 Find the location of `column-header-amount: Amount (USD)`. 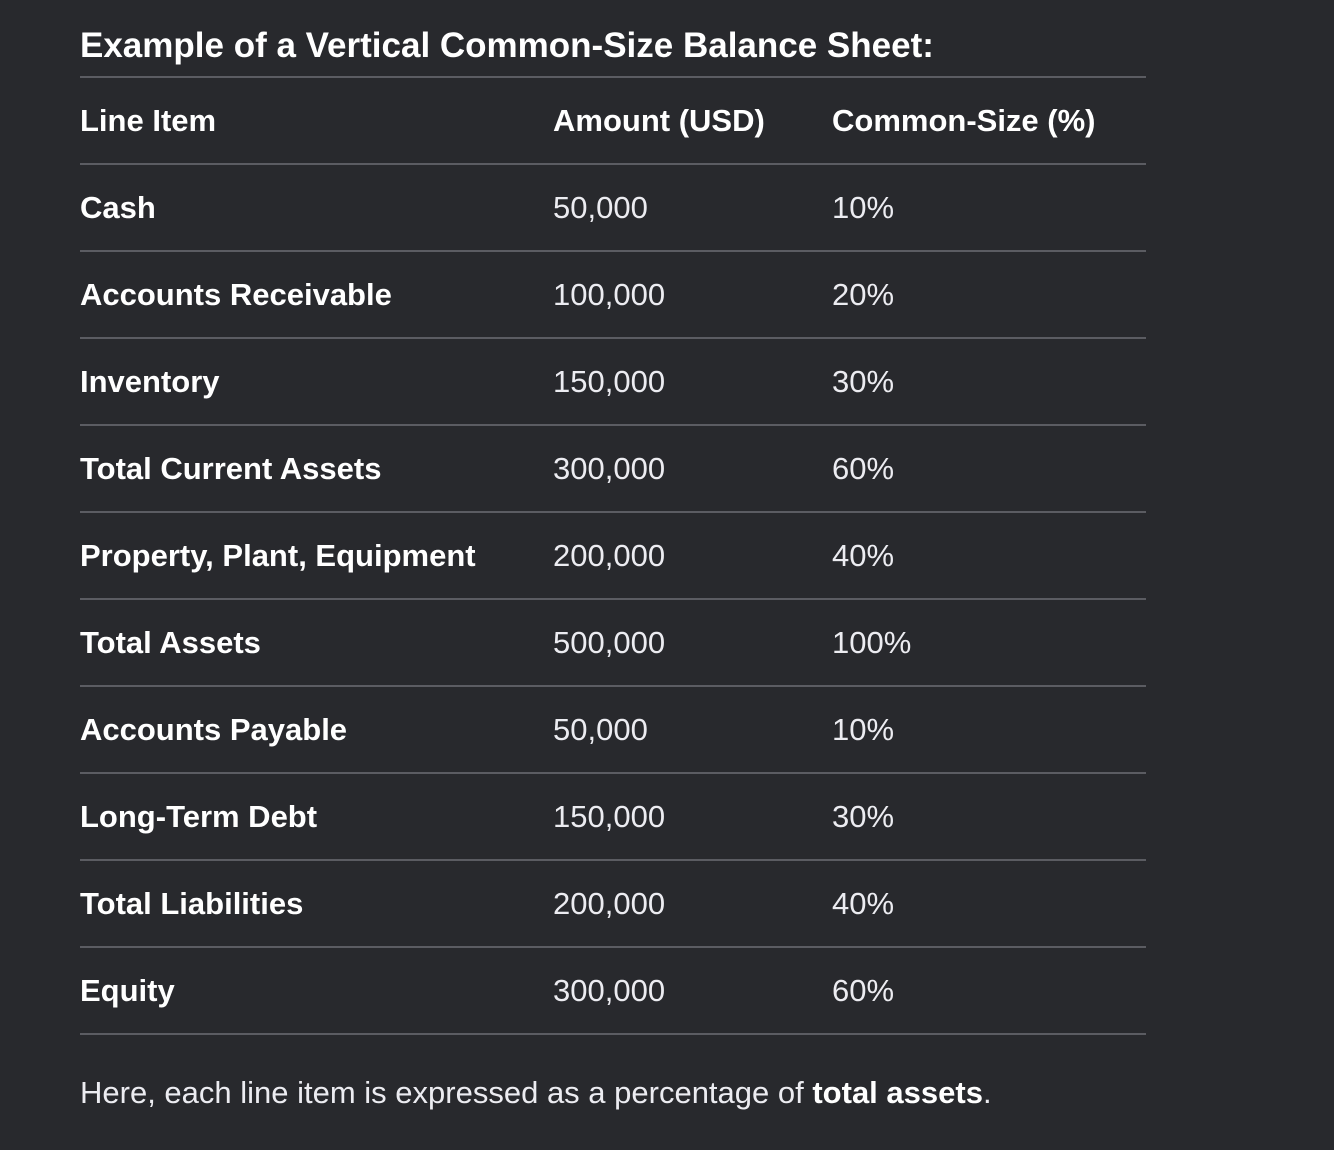

column-header-amount: Amount (USD) is located at coordinates (692, 121).